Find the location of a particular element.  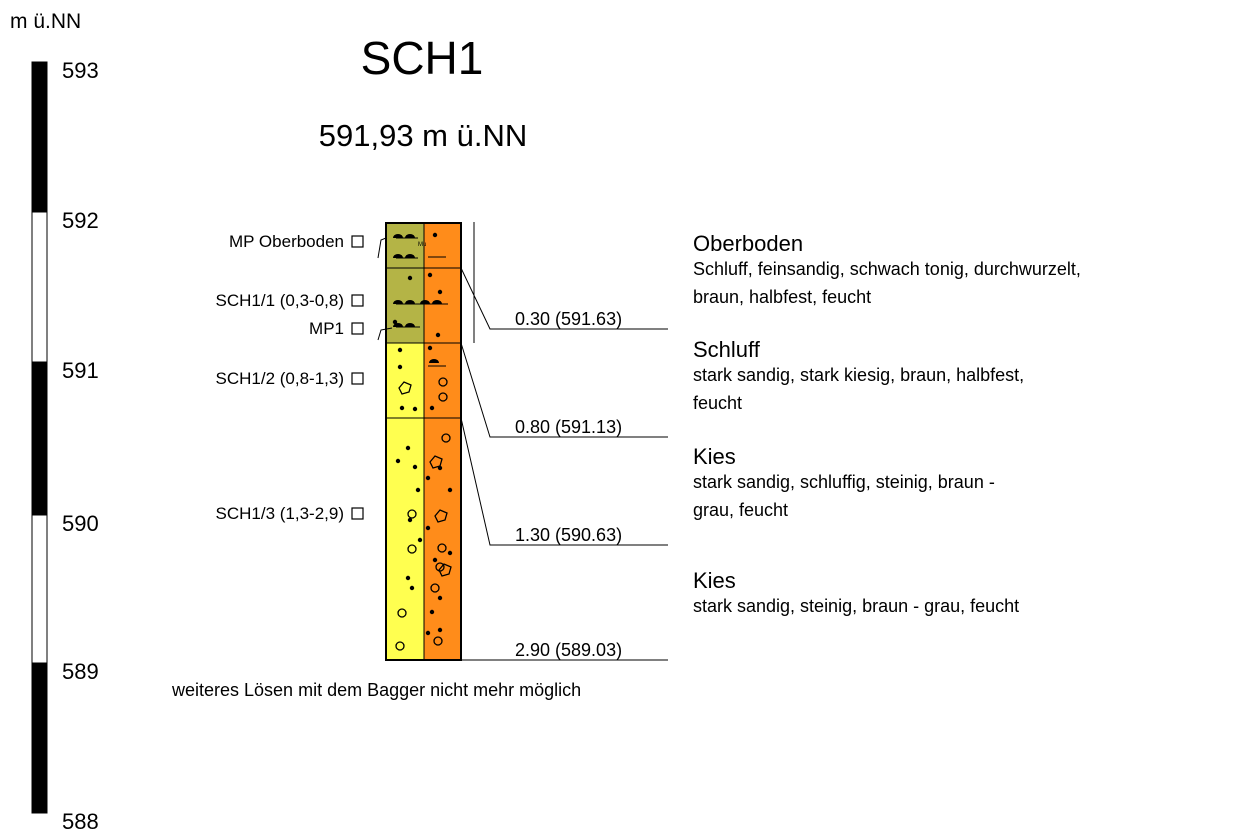

column-outline is located at coordinates (423, 441).